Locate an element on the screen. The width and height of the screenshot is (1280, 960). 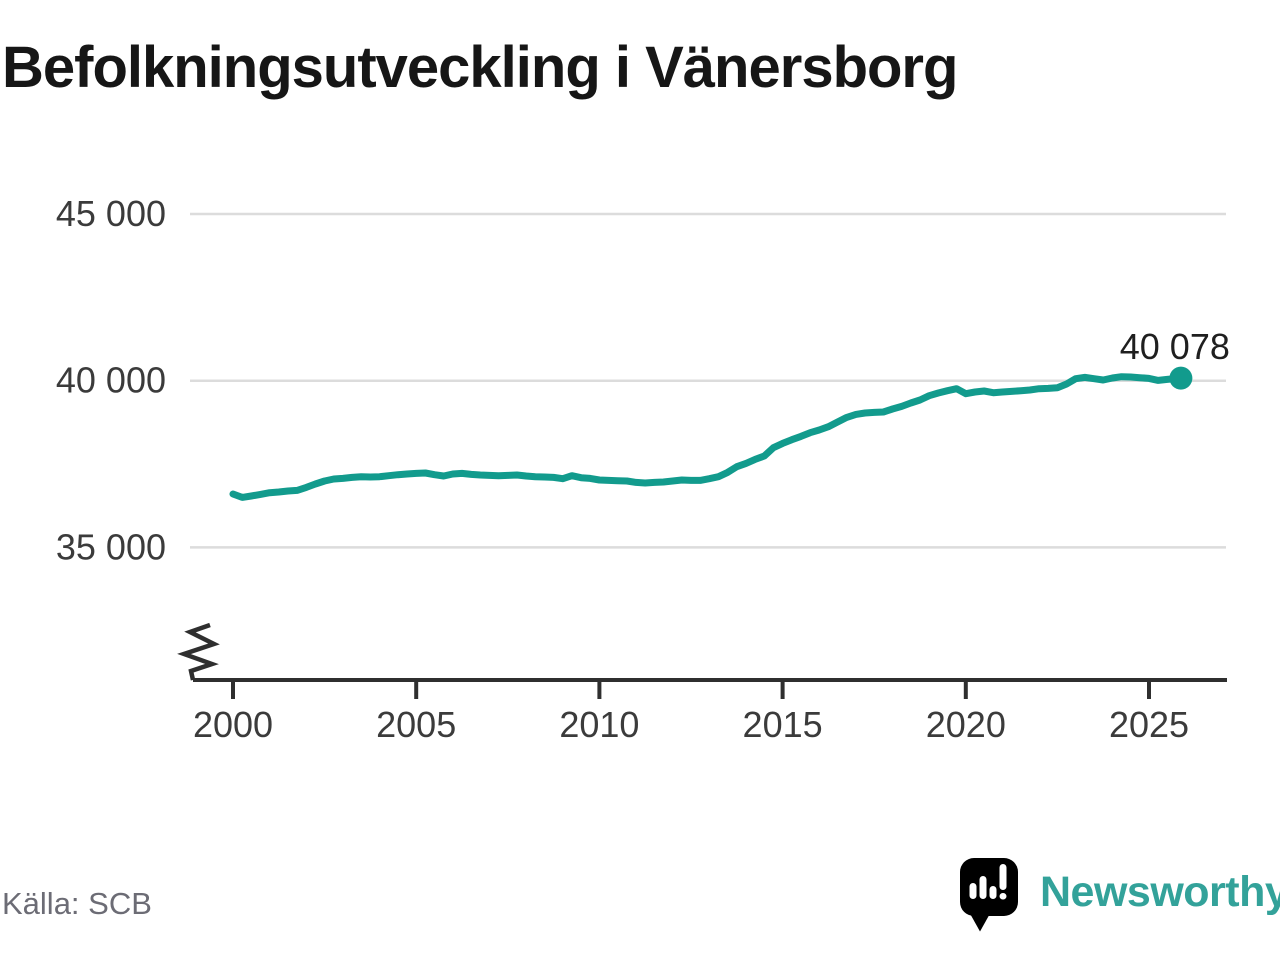
x-axis: 2000 2005 2010 2015 2020 2025 is located at coordinates (702, 683).